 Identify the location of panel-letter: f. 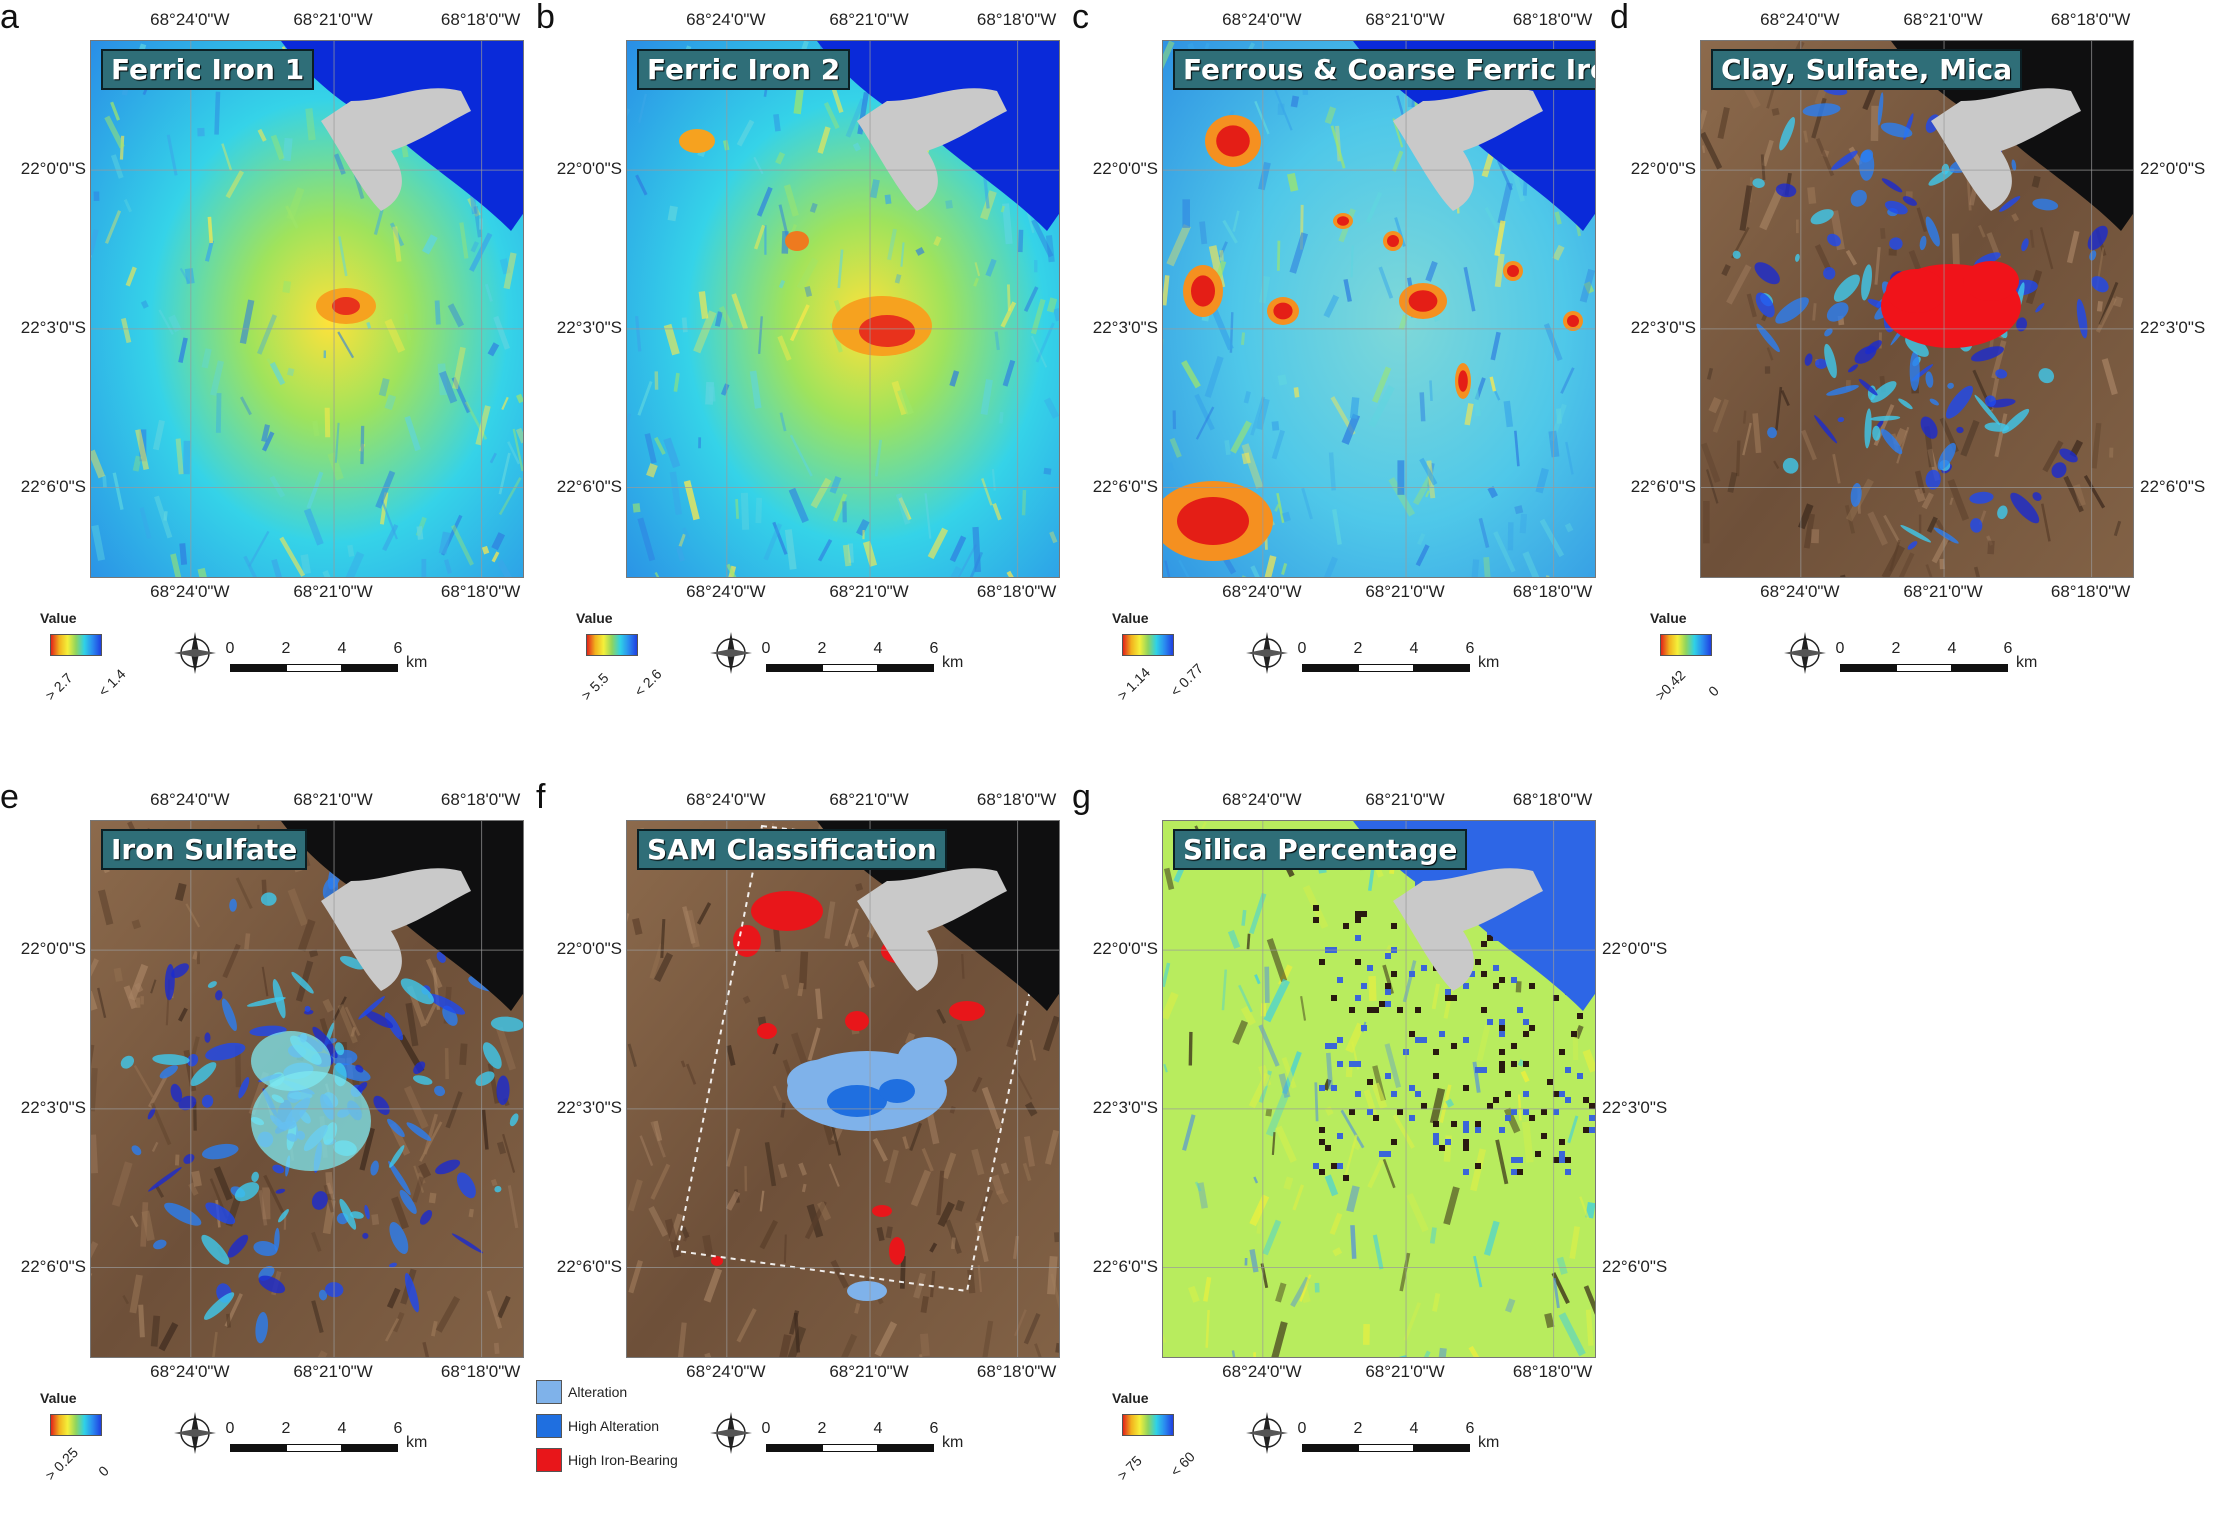
(540, 797).